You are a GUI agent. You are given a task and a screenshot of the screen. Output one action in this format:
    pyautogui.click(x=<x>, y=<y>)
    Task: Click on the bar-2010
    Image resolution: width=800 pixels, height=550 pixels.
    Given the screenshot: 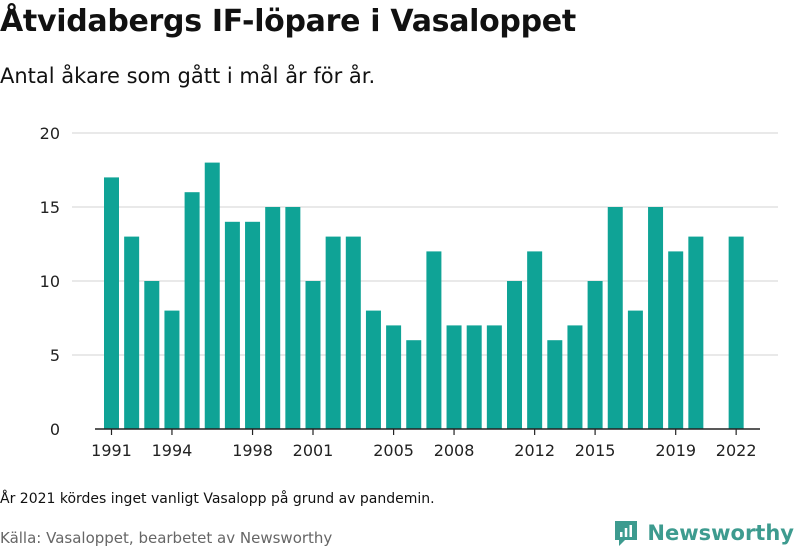 What is the action you would take?
    pyautogui.click(x=494, y=377)
    